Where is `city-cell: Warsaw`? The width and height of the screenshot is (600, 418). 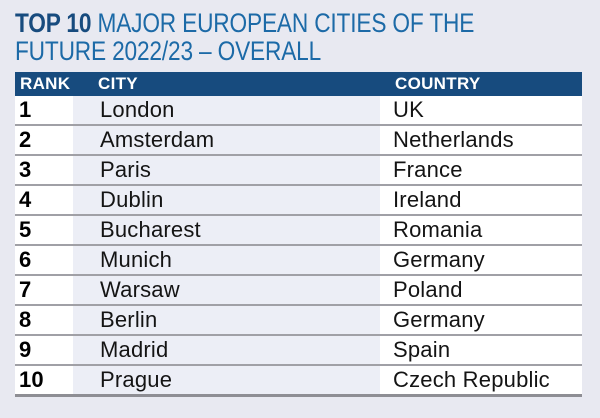
city-cell: Warsaw is located at coordinates (226, 290).